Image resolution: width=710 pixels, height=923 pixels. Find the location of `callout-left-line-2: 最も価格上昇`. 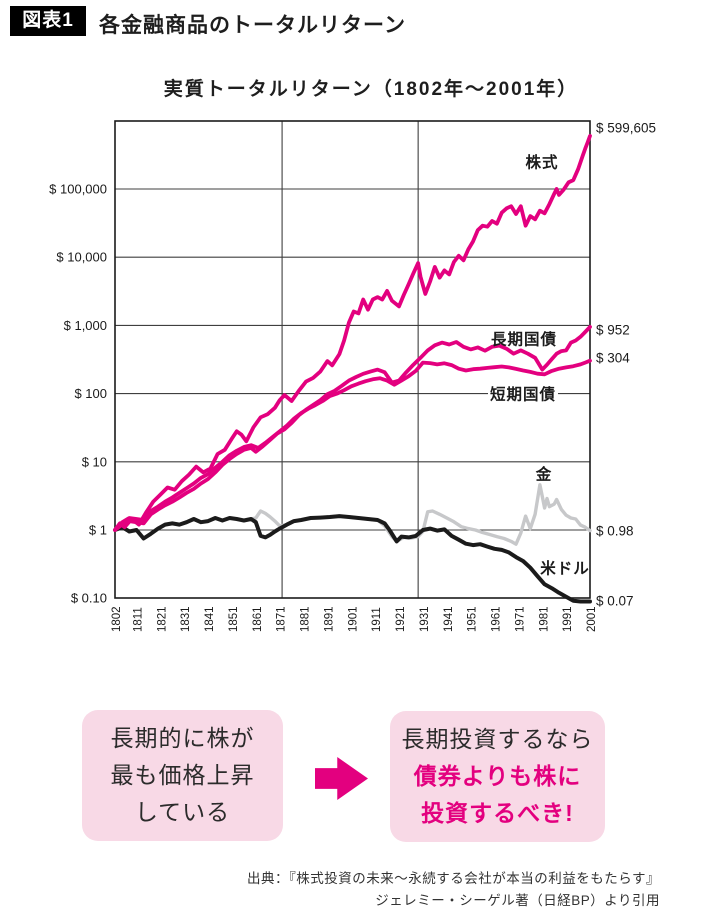

callout-left-line-2: 最も価格上昇 is located at coordinates (182, 775).